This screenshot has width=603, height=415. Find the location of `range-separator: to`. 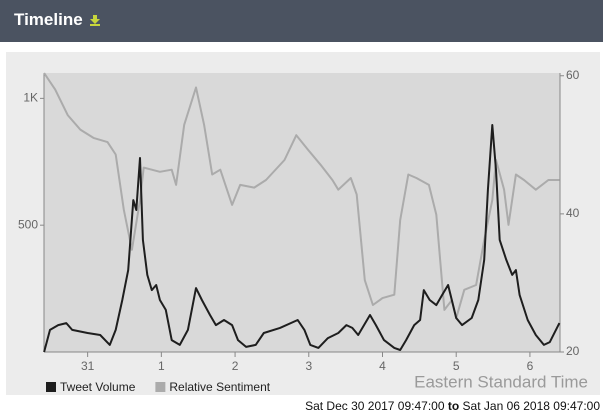

range-separator: to is located at coordinates (453, 406).